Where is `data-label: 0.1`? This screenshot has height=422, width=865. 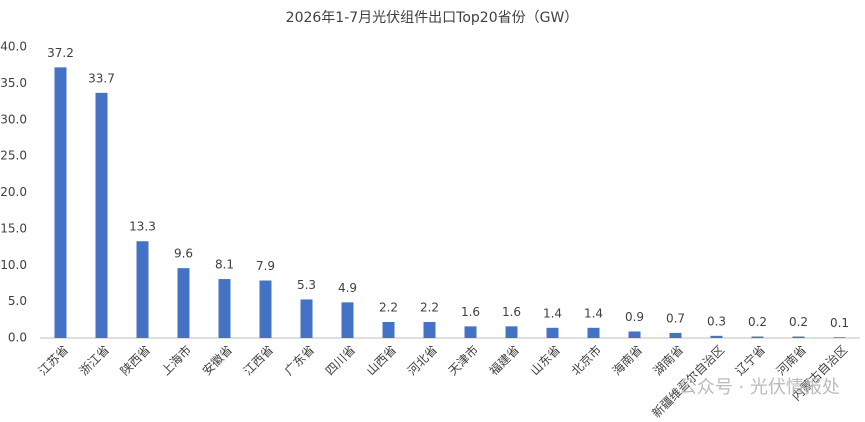 data-label: 0.1 is located at coordinates (839, 323).